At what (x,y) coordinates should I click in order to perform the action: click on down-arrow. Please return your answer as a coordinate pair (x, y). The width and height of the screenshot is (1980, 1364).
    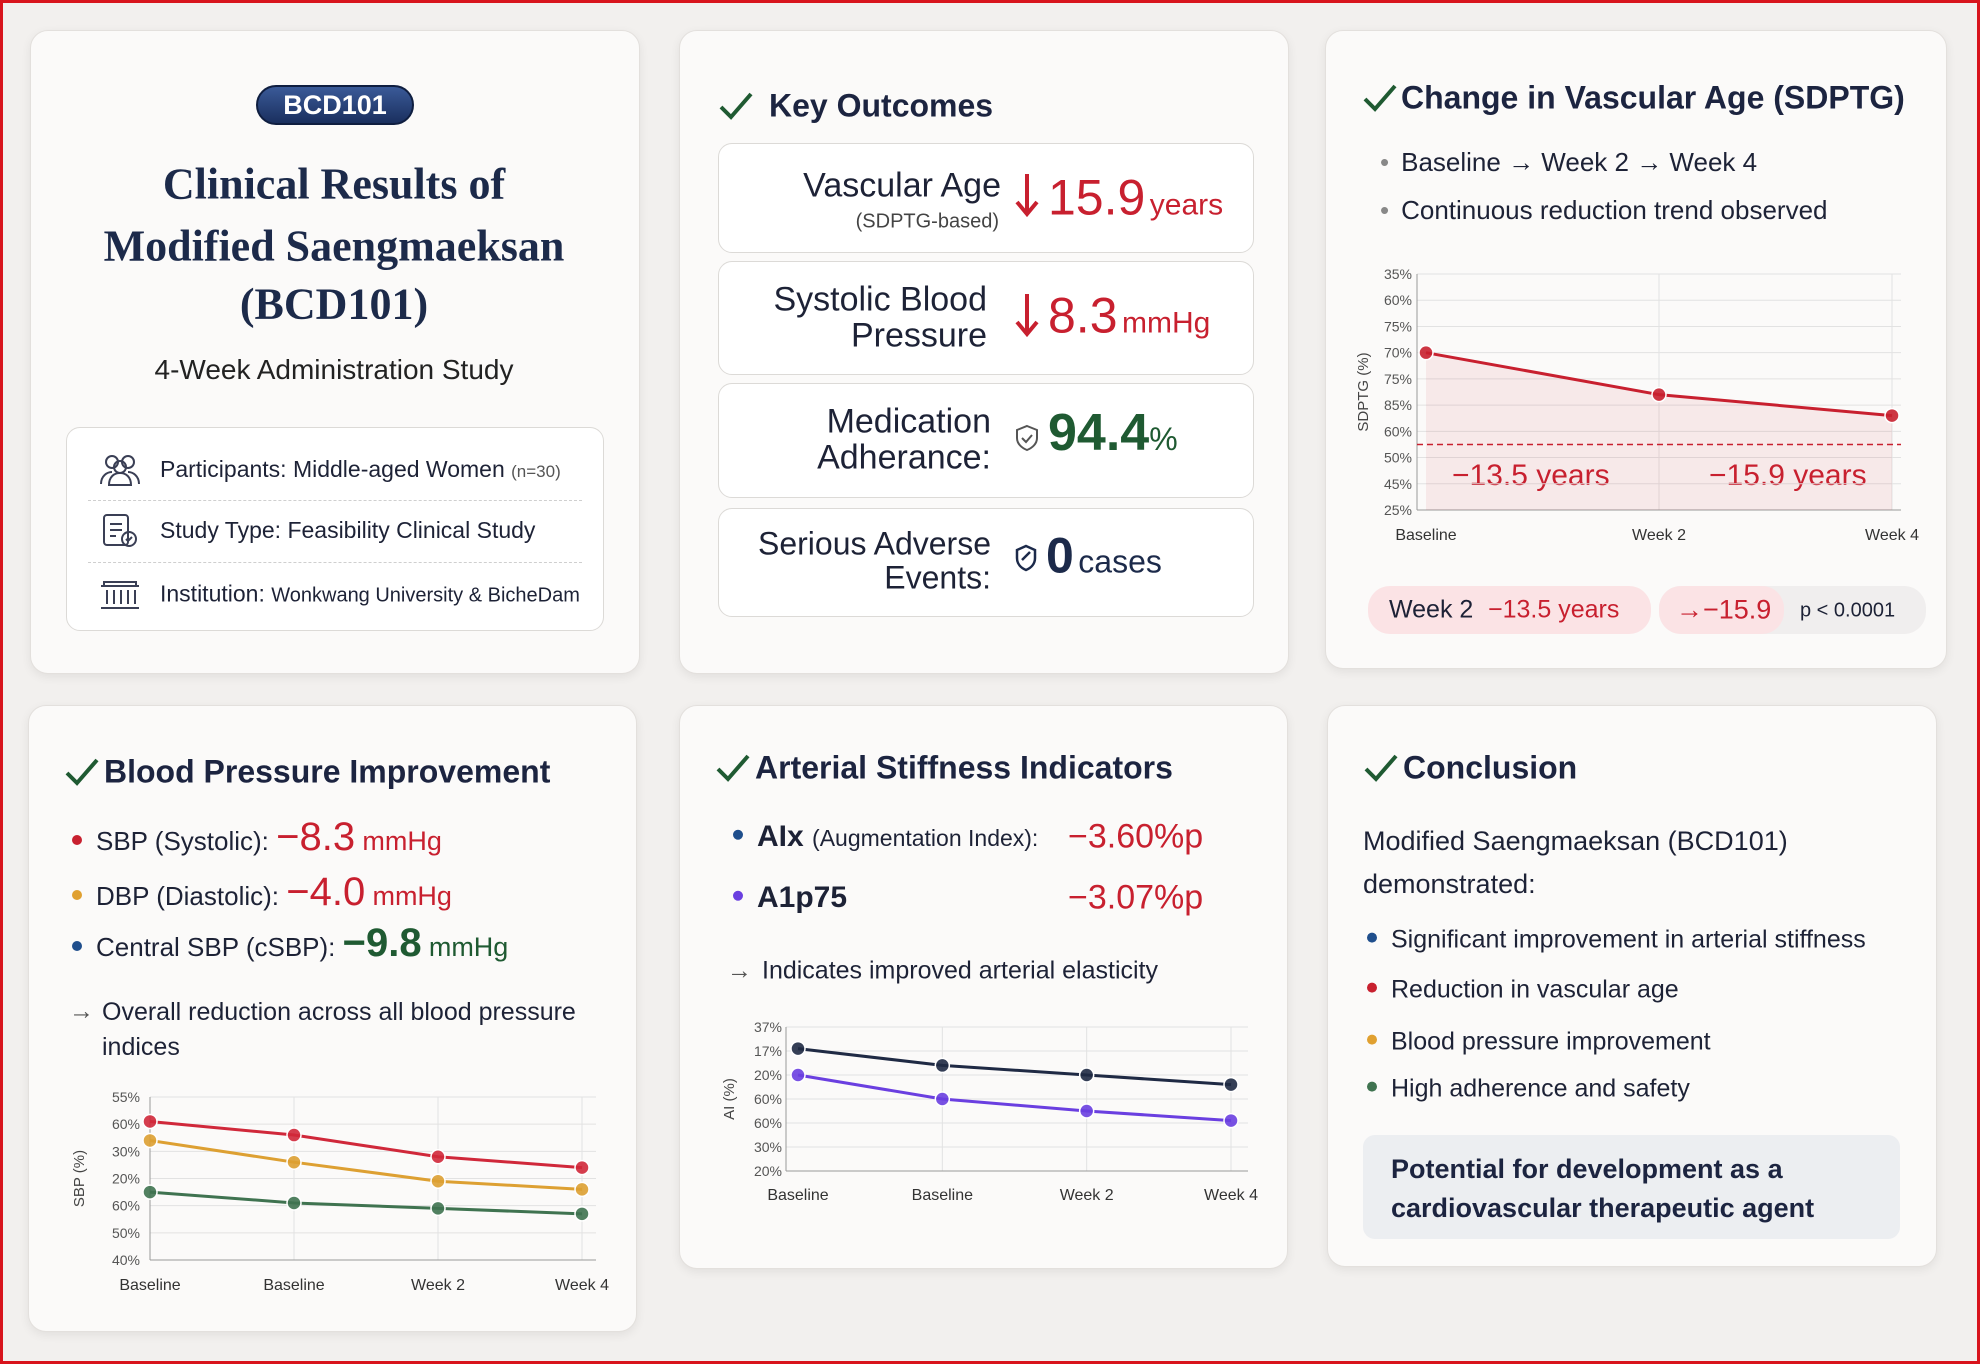
    Looking at the image, I should click on (1027, 196).